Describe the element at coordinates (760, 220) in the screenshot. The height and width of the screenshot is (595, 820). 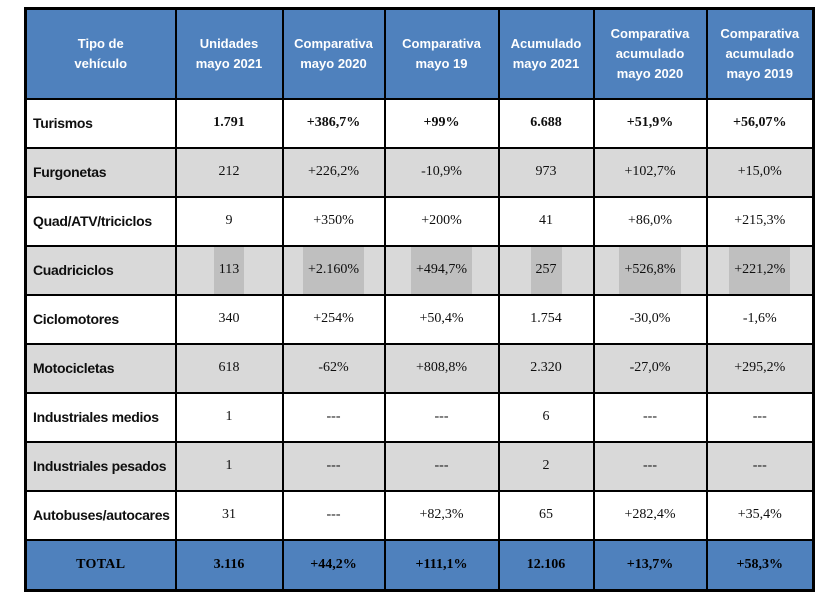
I see `cell-value: +215,3%` at that location.